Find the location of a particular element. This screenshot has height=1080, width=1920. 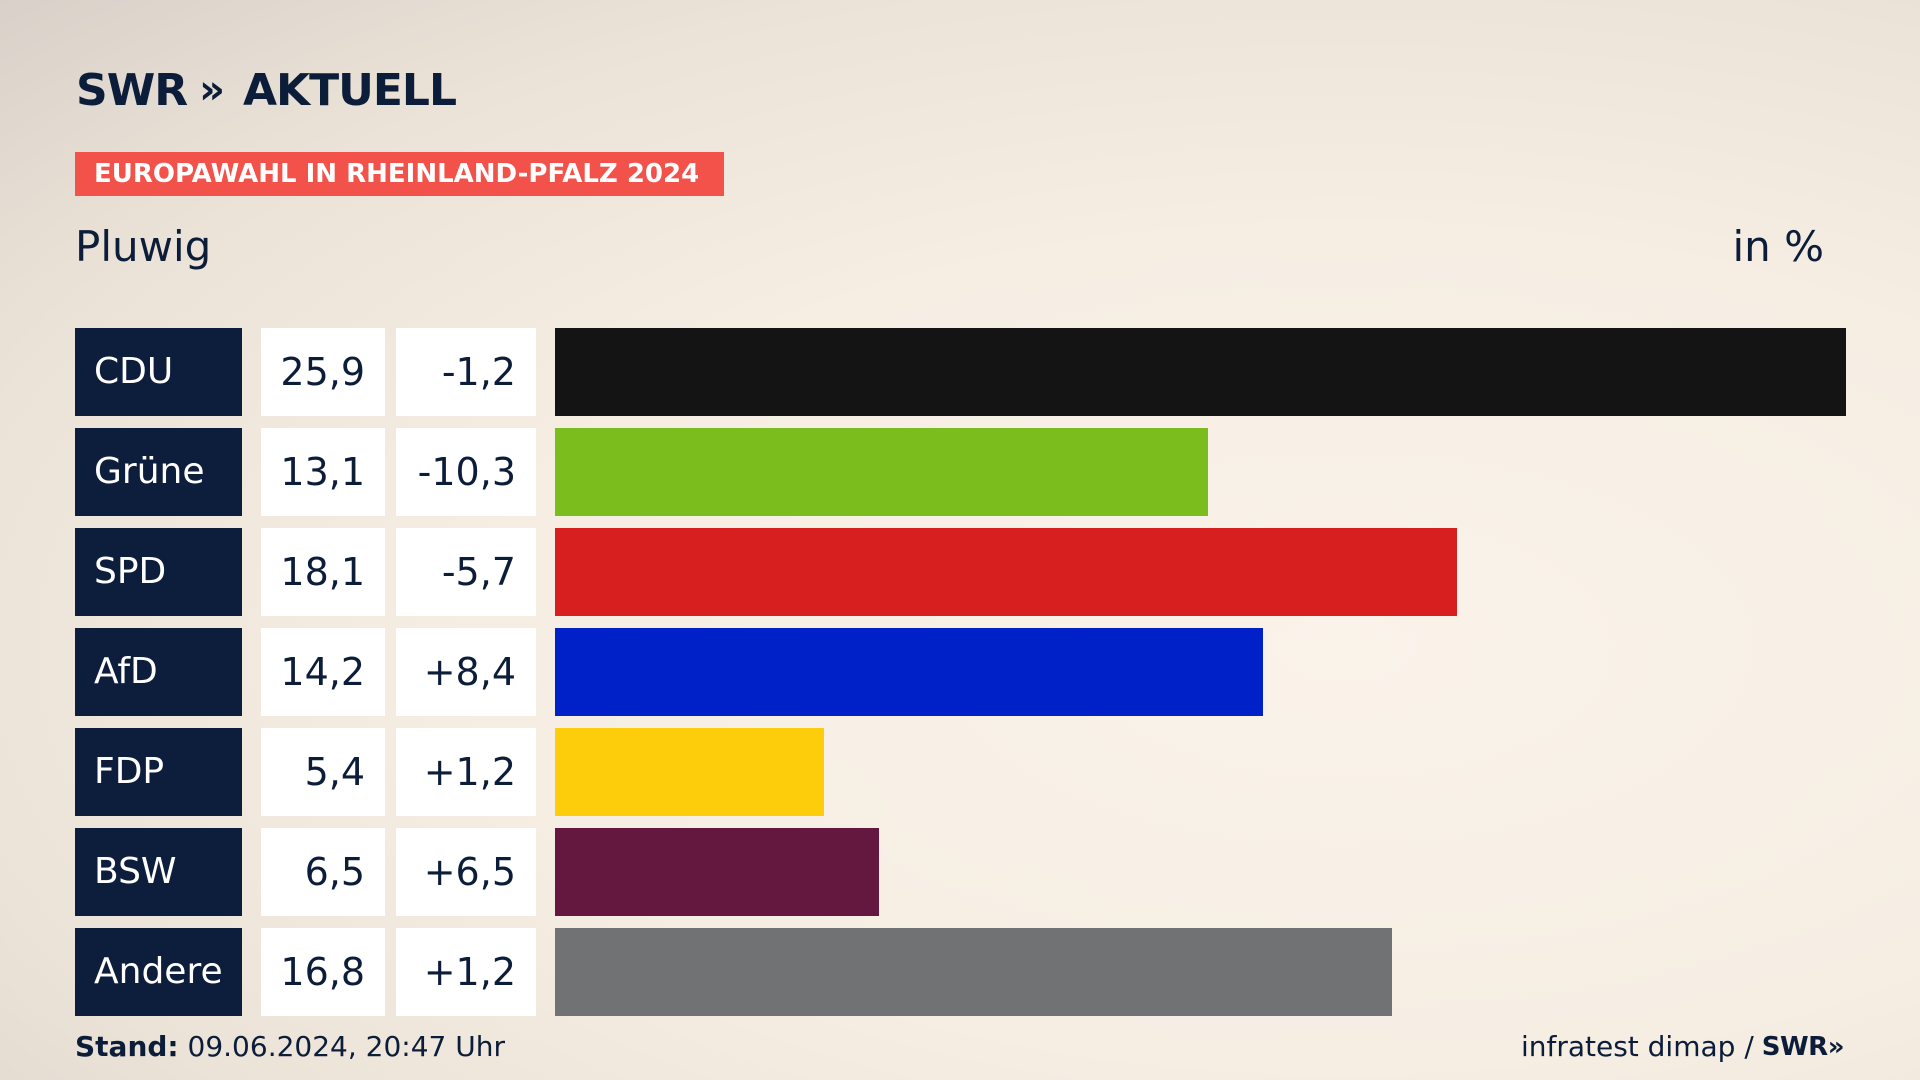

mini-logo-text: SWR is located at coordinates (1794, 1046).